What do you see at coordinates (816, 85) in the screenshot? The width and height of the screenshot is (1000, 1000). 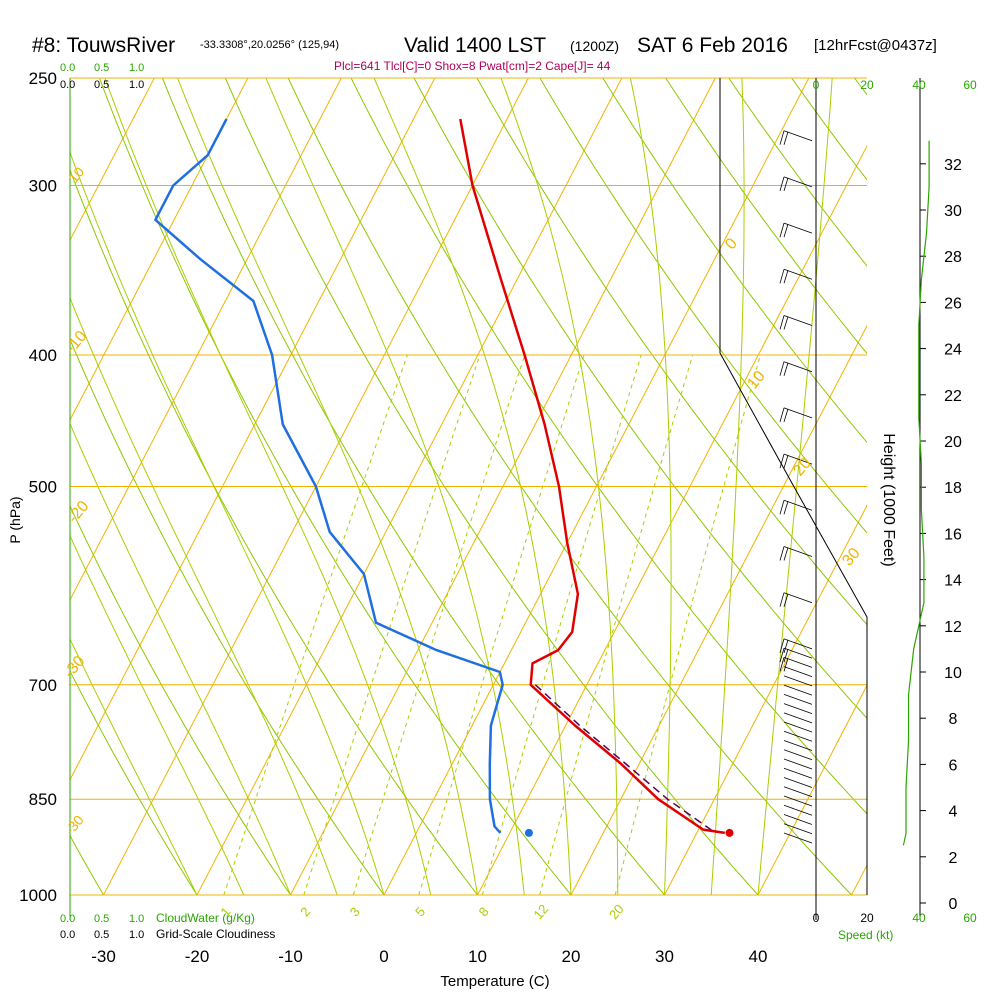 I see `speed-top-black-0: 0` at bounding box center [816, 85].